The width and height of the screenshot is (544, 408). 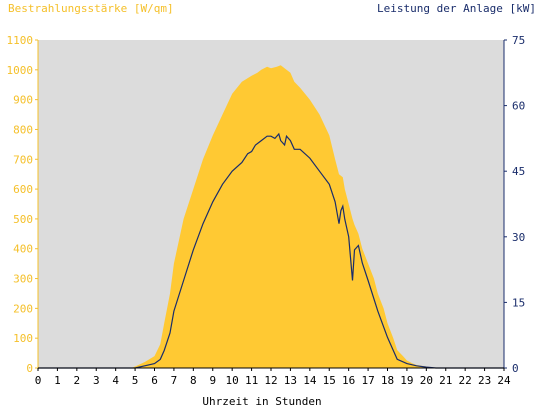 I want to click on left-tick-label: 400, so click(x=23, y=249).